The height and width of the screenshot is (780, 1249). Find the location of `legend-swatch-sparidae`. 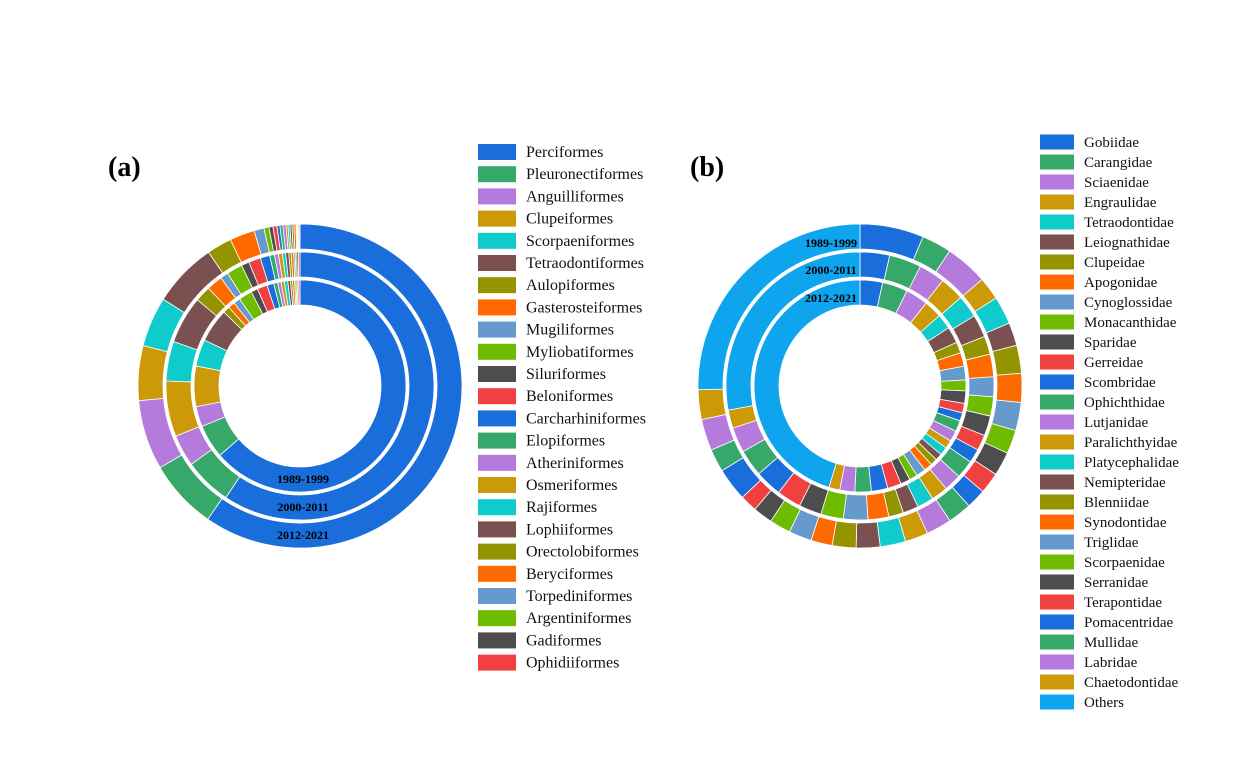

legend-swatch-sparidae is located at coordinates (1057, 342).